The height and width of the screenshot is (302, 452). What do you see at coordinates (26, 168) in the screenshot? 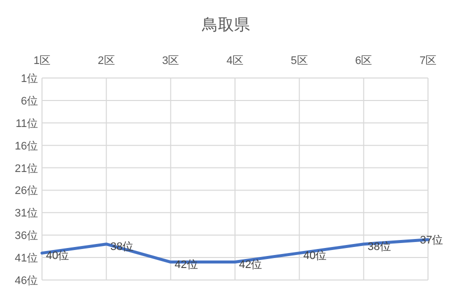
I see `y-tick-label: 21位` at bounding box center [26, 168].